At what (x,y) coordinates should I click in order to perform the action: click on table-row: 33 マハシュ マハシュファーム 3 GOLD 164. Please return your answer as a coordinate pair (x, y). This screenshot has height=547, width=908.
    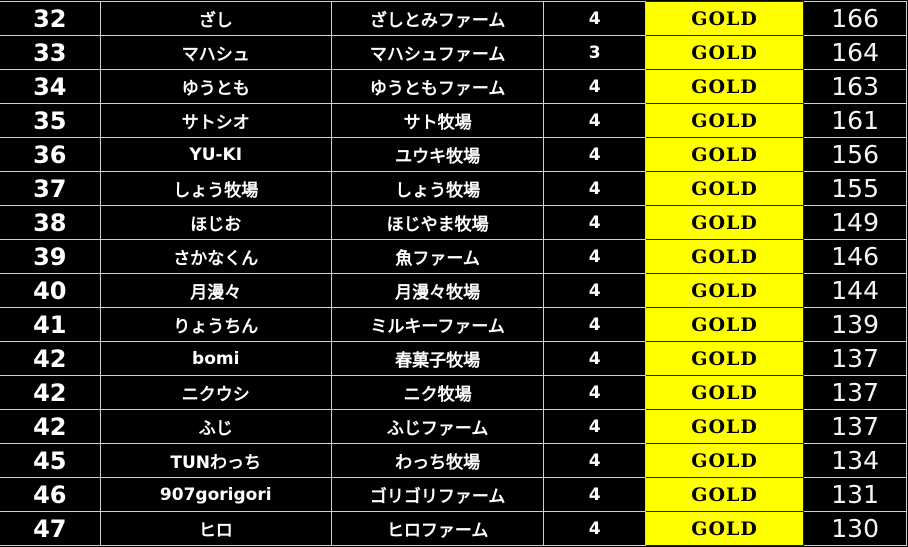
    Looking at the image, I should click on (453, 52).